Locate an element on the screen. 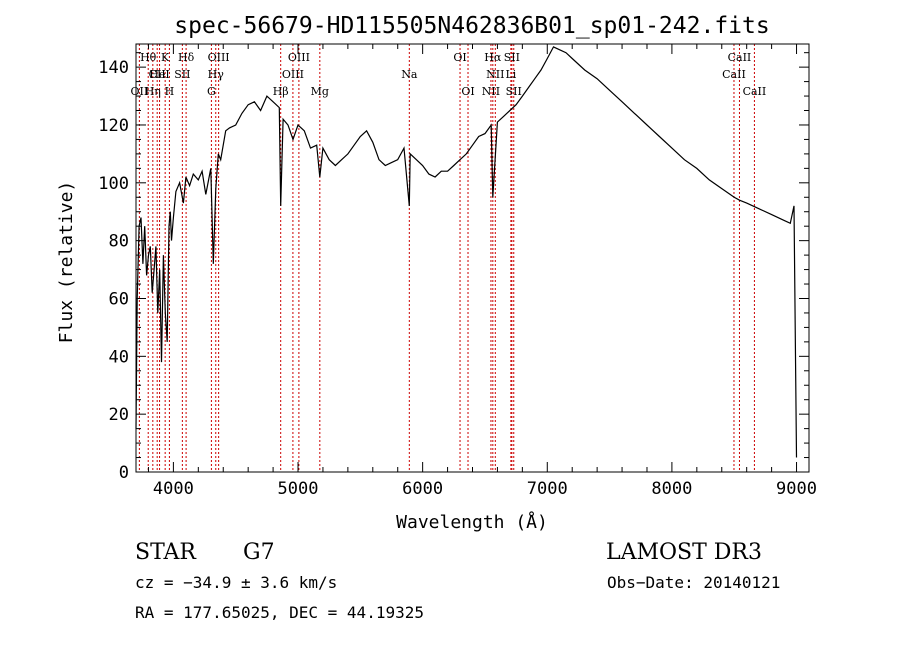 Image resolution: width=900 pixels, height=649 pixels. line-label: Na is located at coordinates (409, 74).